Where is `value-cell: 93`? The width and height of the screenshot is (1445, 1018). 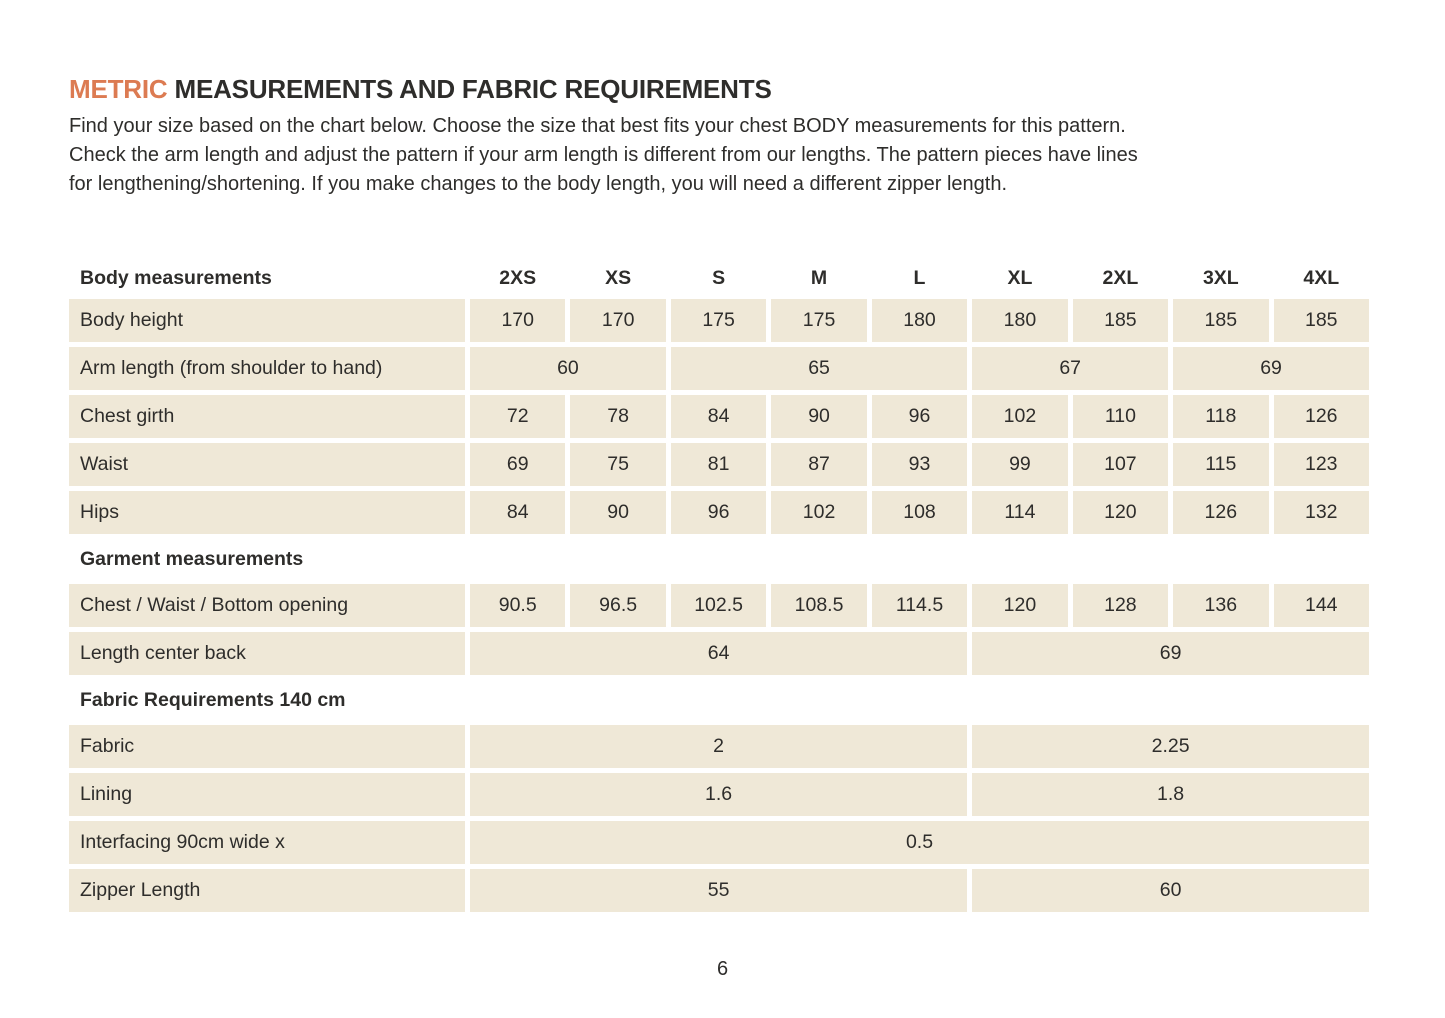 value-cell: 93 is located at coordinates (919, 464).